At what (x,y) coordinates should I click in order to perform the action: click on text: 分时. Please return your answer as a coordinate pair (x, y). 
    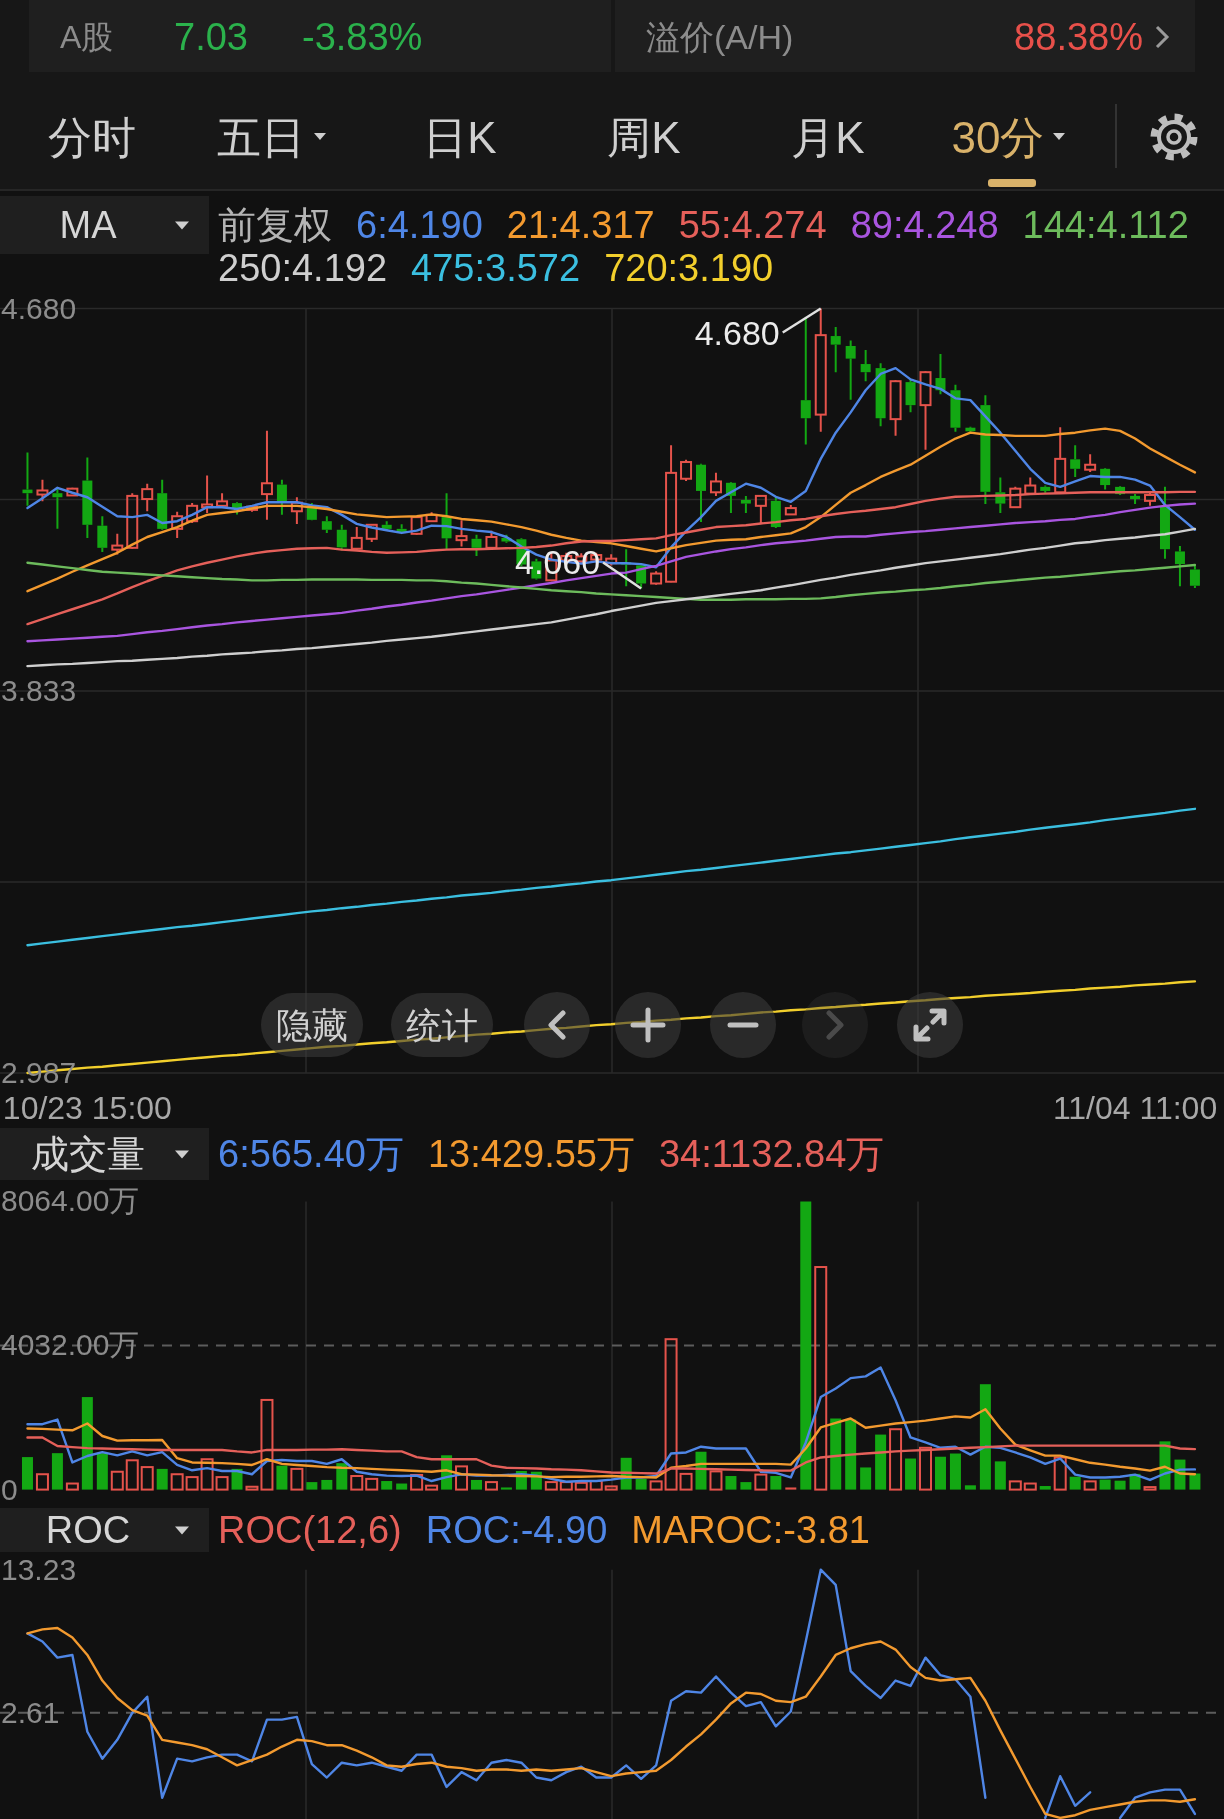
    Looking at the image, I should click on (92, 137).